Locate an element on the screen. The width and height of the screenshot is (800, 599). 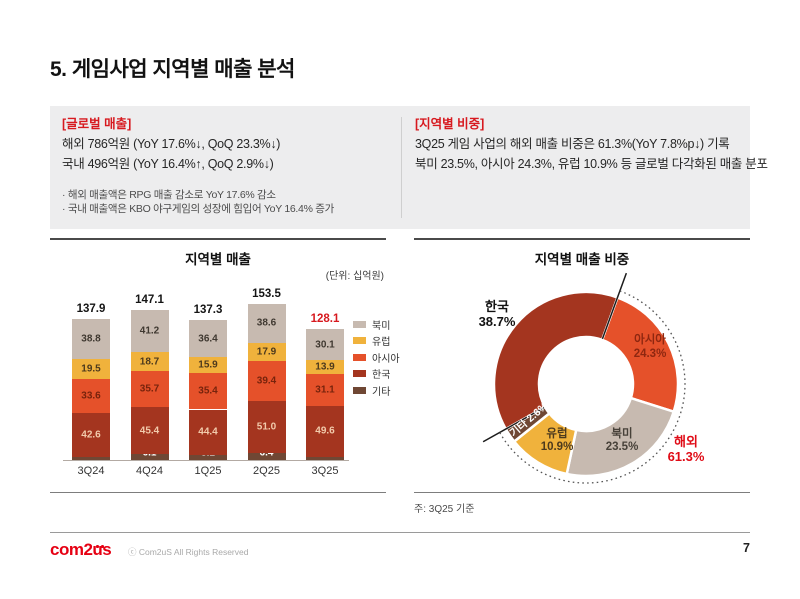
bar-total-label: 153.5 is located at coordinates (266, 293).